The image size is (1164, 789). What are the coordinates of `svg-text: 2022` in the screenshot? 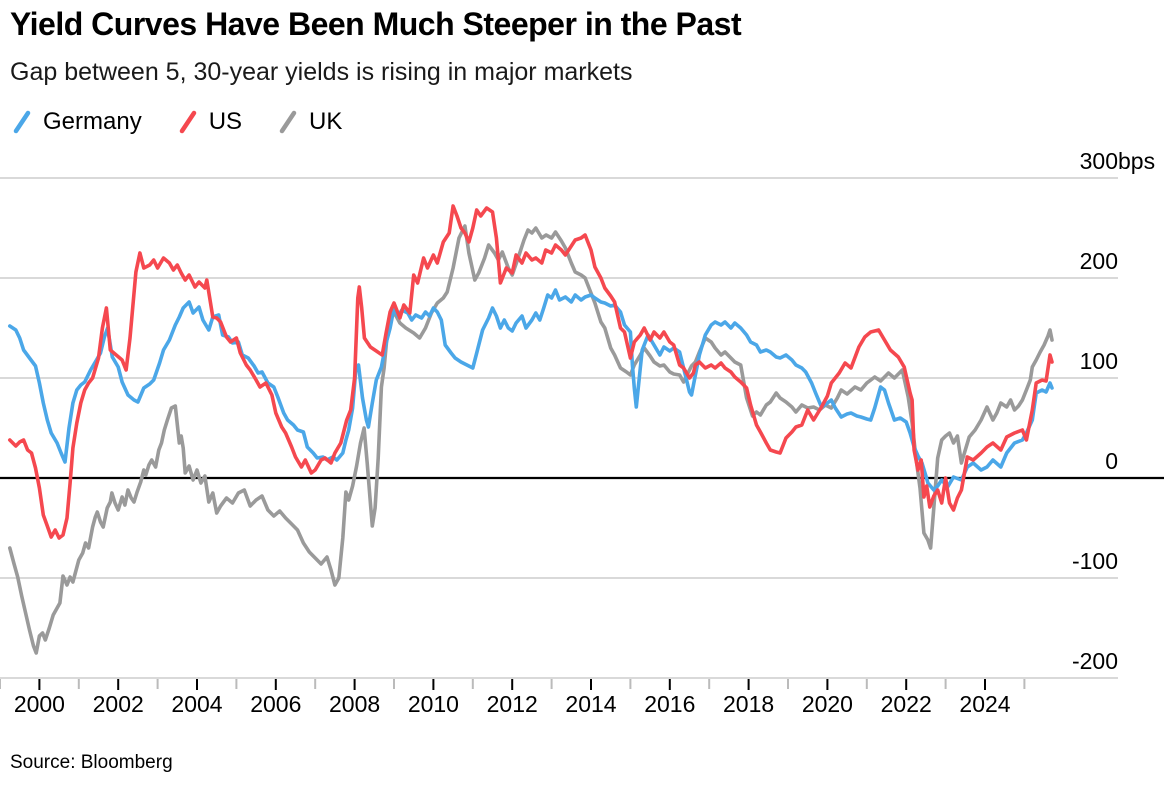 It's located at (906, 704).